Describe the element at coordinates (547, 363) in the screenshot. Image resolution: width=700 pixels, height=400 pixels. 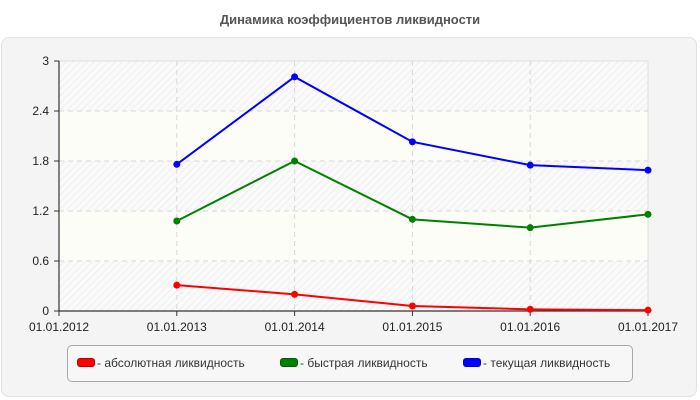
I see `legend-label: - текущая ликвидность` at that location.